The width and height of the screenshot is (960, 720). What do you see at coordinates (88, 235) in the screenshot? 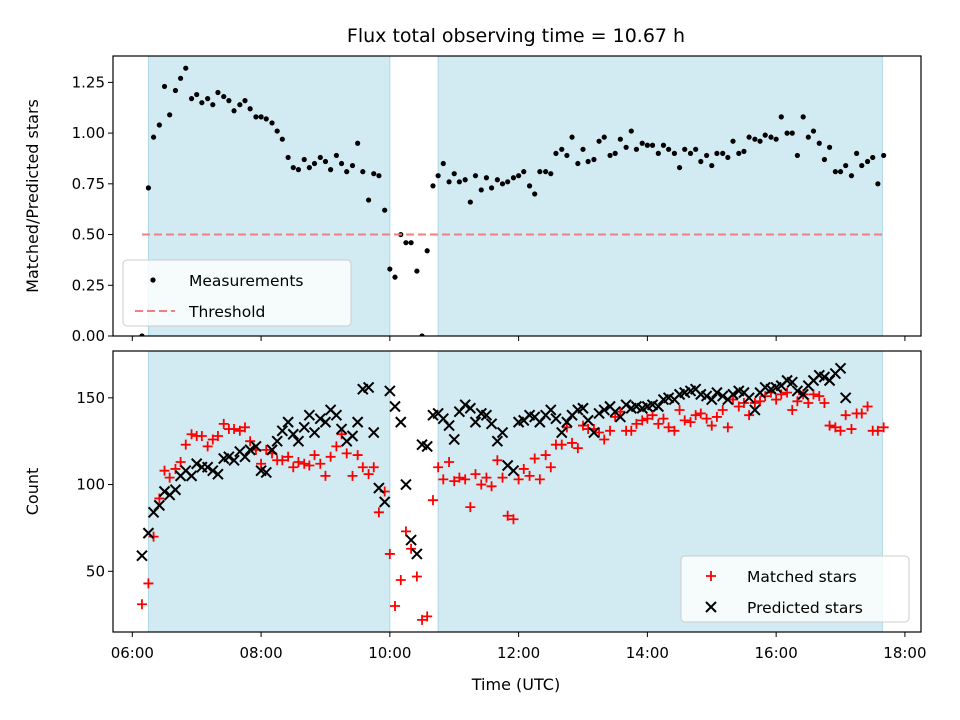
I see `ratio-y-tick-label-3: 0.50` at bounding box center [88, 235].